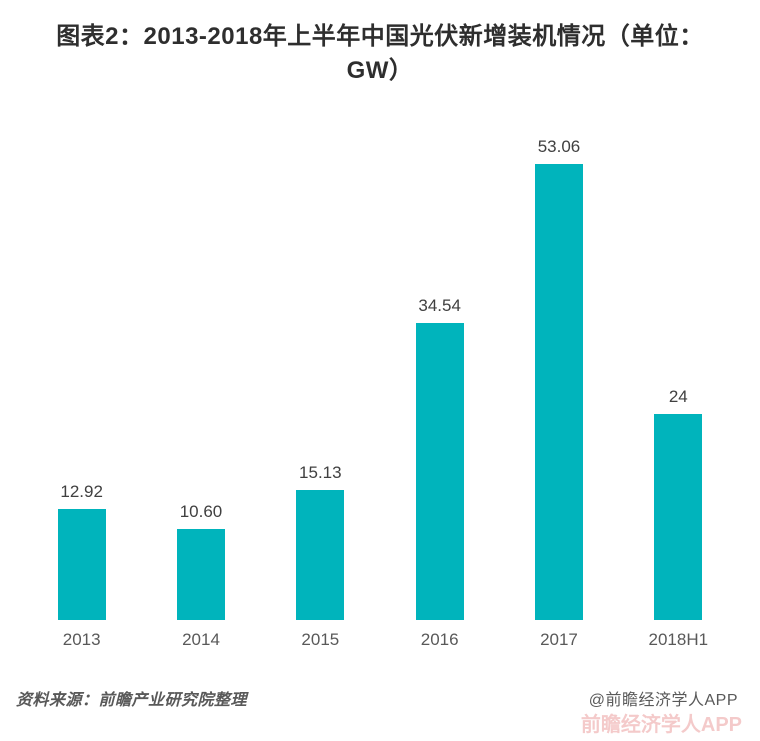  Describe the element at coordinates (380, 36) in the screenshot. I see `chart-title-line1: 图表2：2013-2018年上半年中国光伏新增装机情况（单位：` at that location.